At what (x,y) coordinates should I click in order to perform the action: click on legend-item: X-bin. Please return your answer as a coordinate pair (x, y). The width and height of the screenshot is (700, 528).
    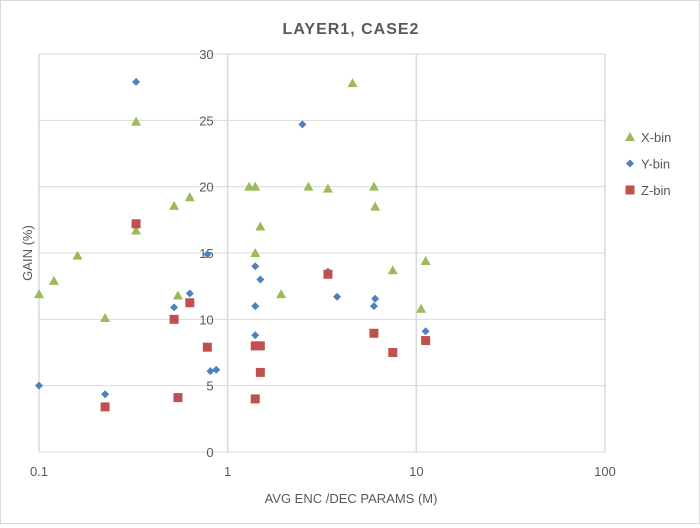
    Looking at the image, I should click on (648, 137).